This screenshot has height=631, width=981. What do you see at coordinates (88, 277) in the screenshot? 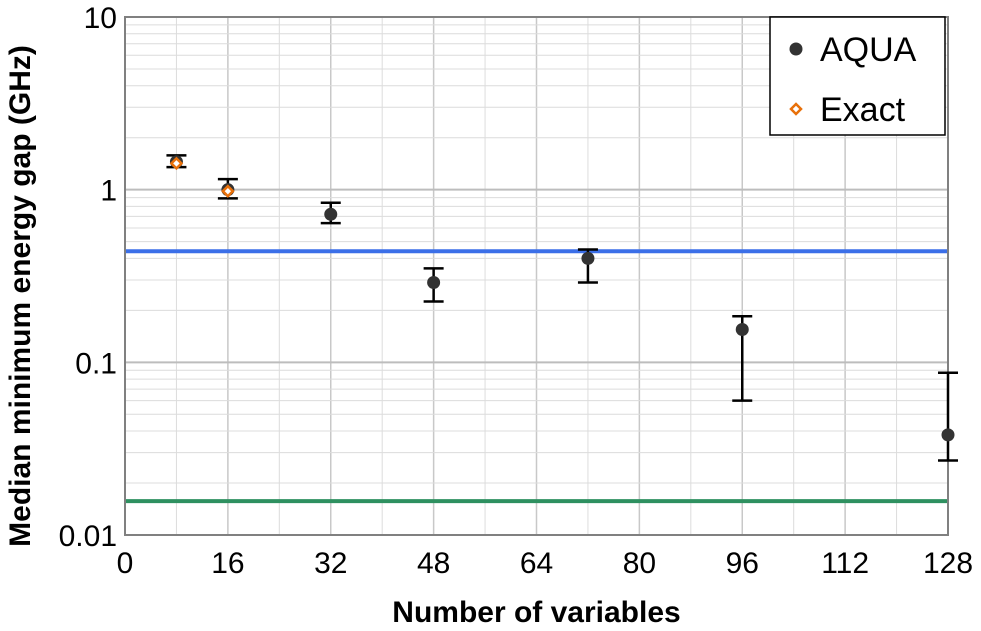
I see `y-tick-labels: 0.01 0.1 1 10` at bounding box center [88, 277].